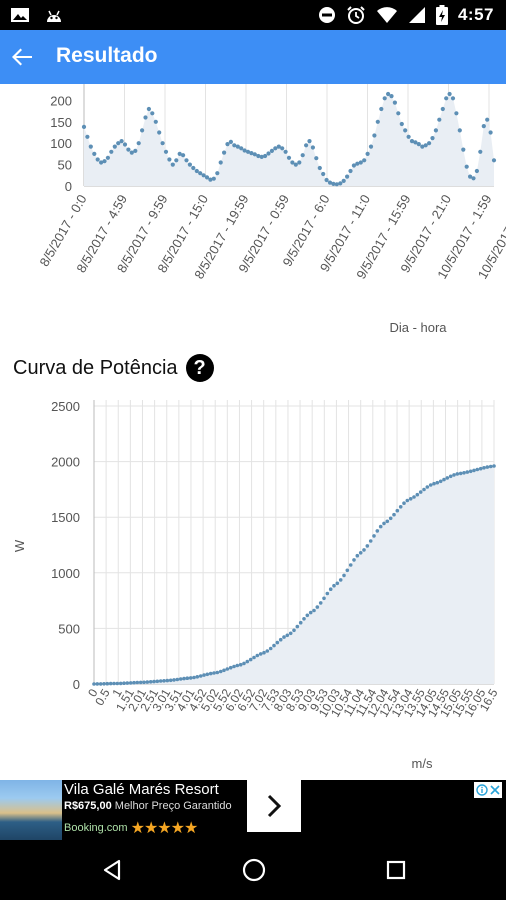 This screenshot has width=506, height=900. Describe the element at coordinates (20, 15) in the screenshot. I see `image-icon` at that location.